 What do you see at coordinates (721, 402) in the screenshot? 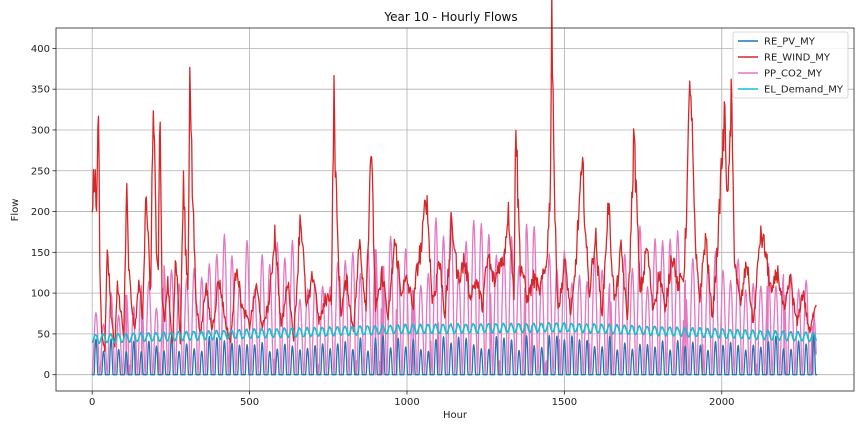
I see `x-tick-label: 2000` at bounding box center [721, 402].